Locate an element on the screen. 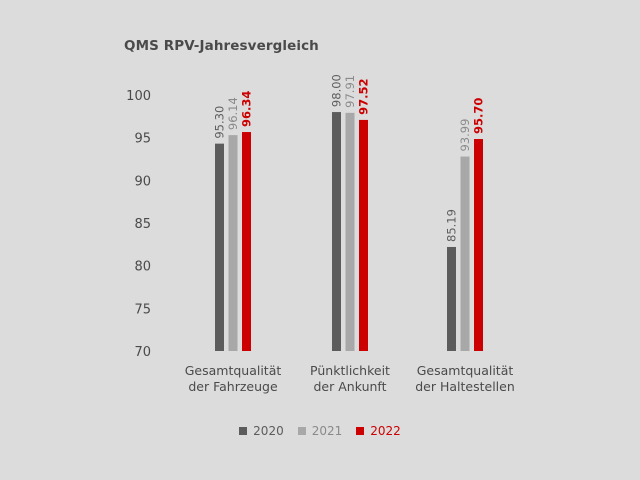  legend-item-2020: 2020 is located at coordinates (261, 431).